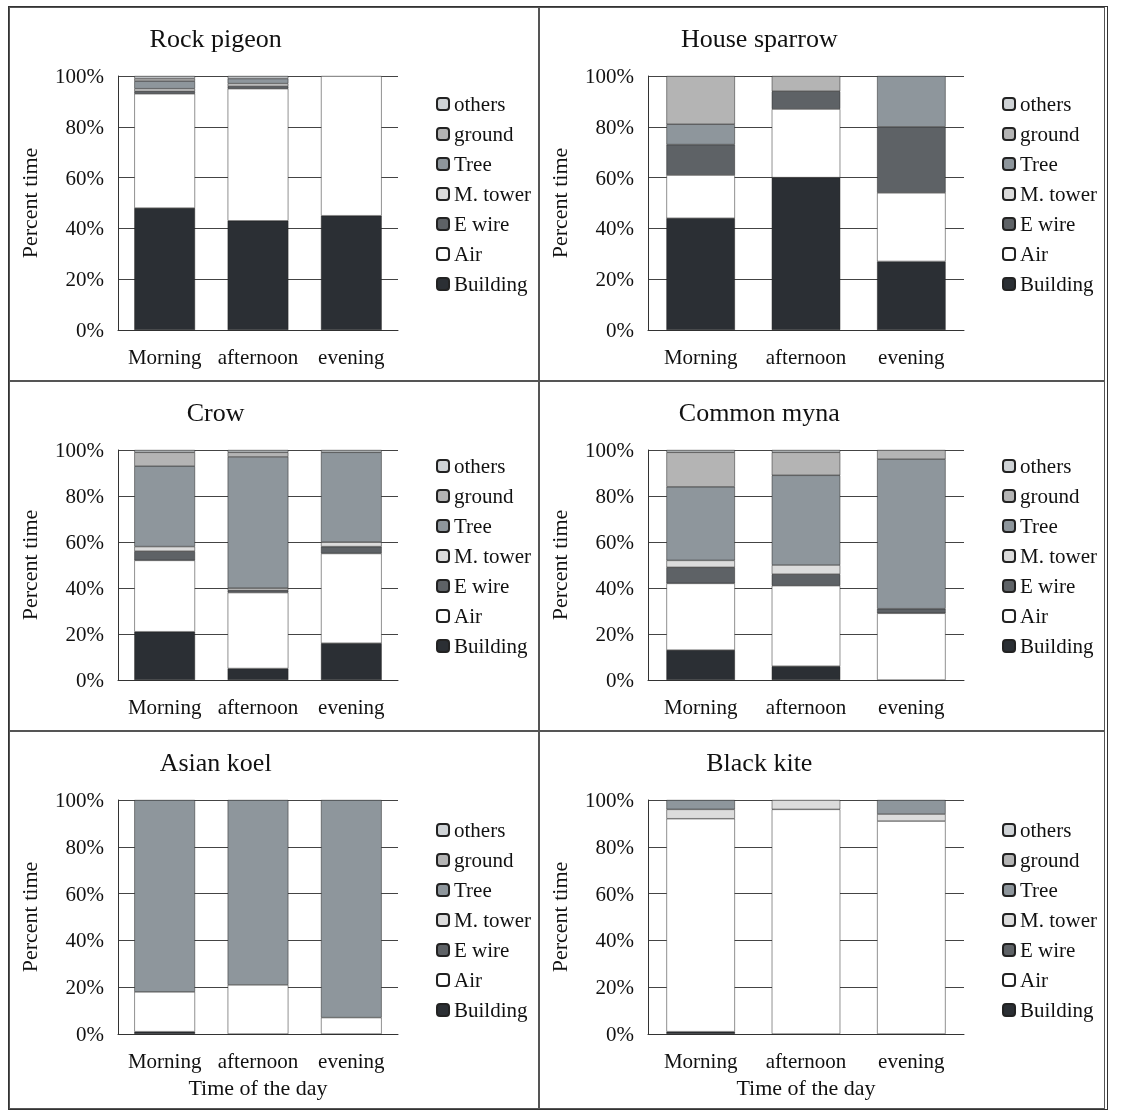  Describe the element at coordinates (759, 412) in the screenshot. I see `chart-title: Common myna` at that location.